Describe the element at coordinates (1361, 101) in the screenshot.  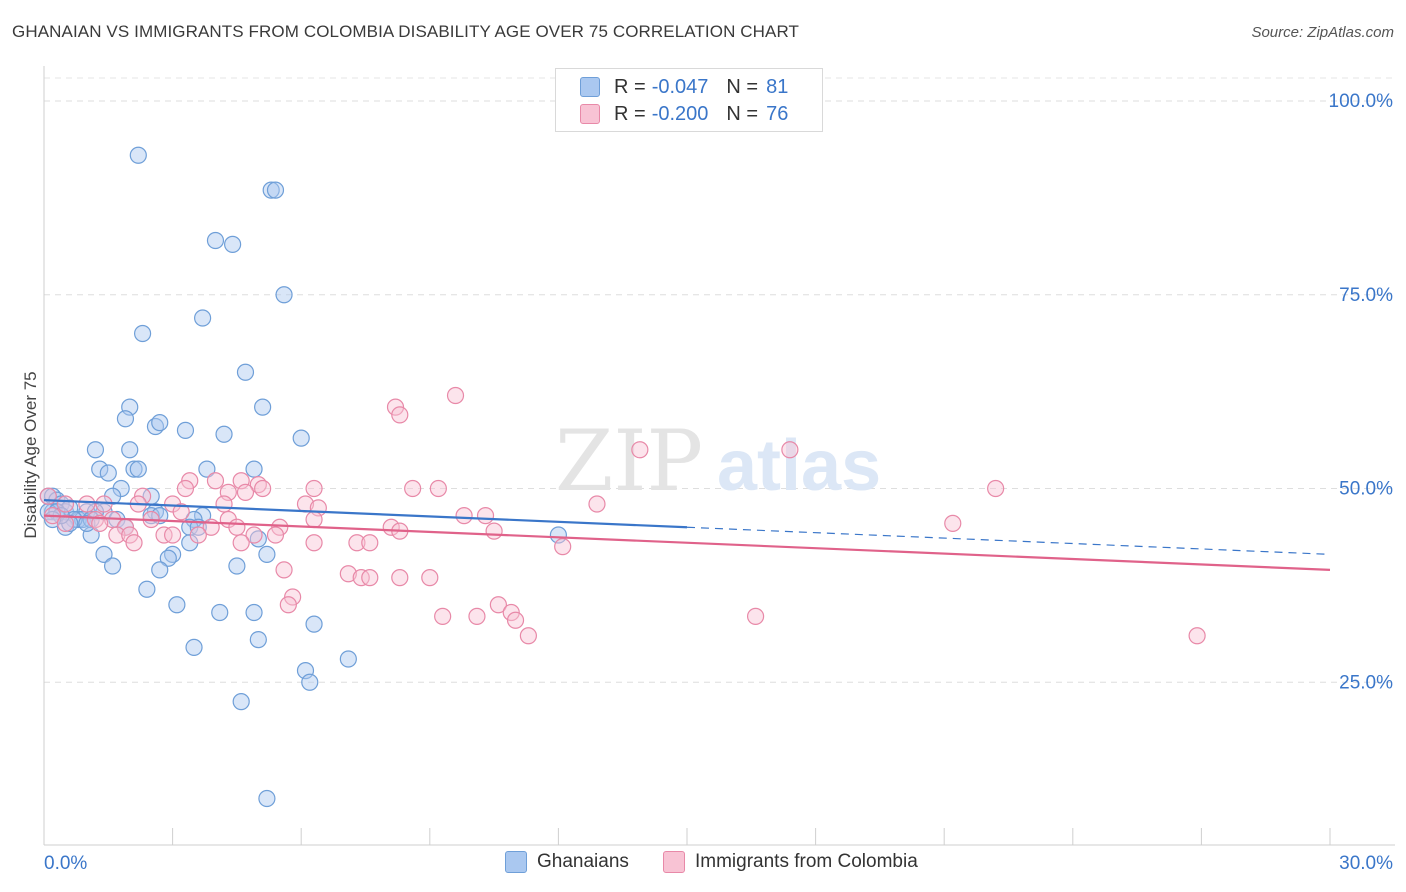
I see `y-tick-label: 100.0%` at that location.